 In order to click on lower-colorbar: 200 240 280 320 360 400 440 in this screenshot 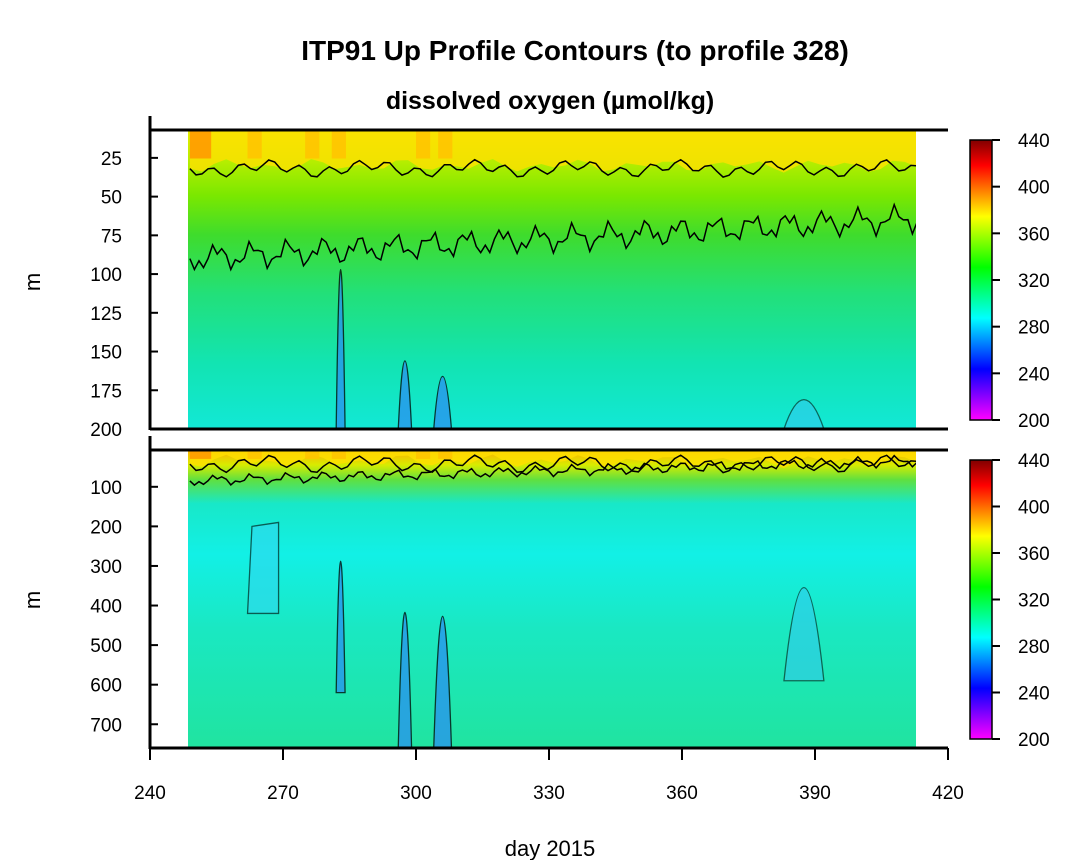, I will do `click(1009, 601)`.